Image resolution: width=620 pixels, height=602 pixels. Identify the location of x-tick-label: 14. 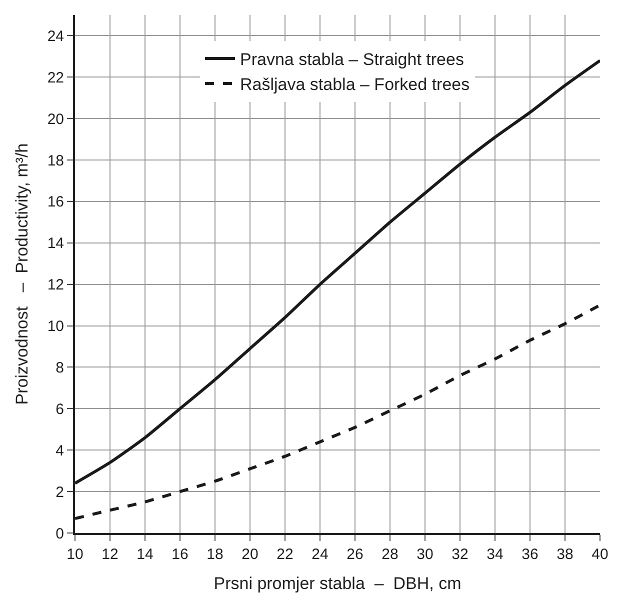
(145, 554).